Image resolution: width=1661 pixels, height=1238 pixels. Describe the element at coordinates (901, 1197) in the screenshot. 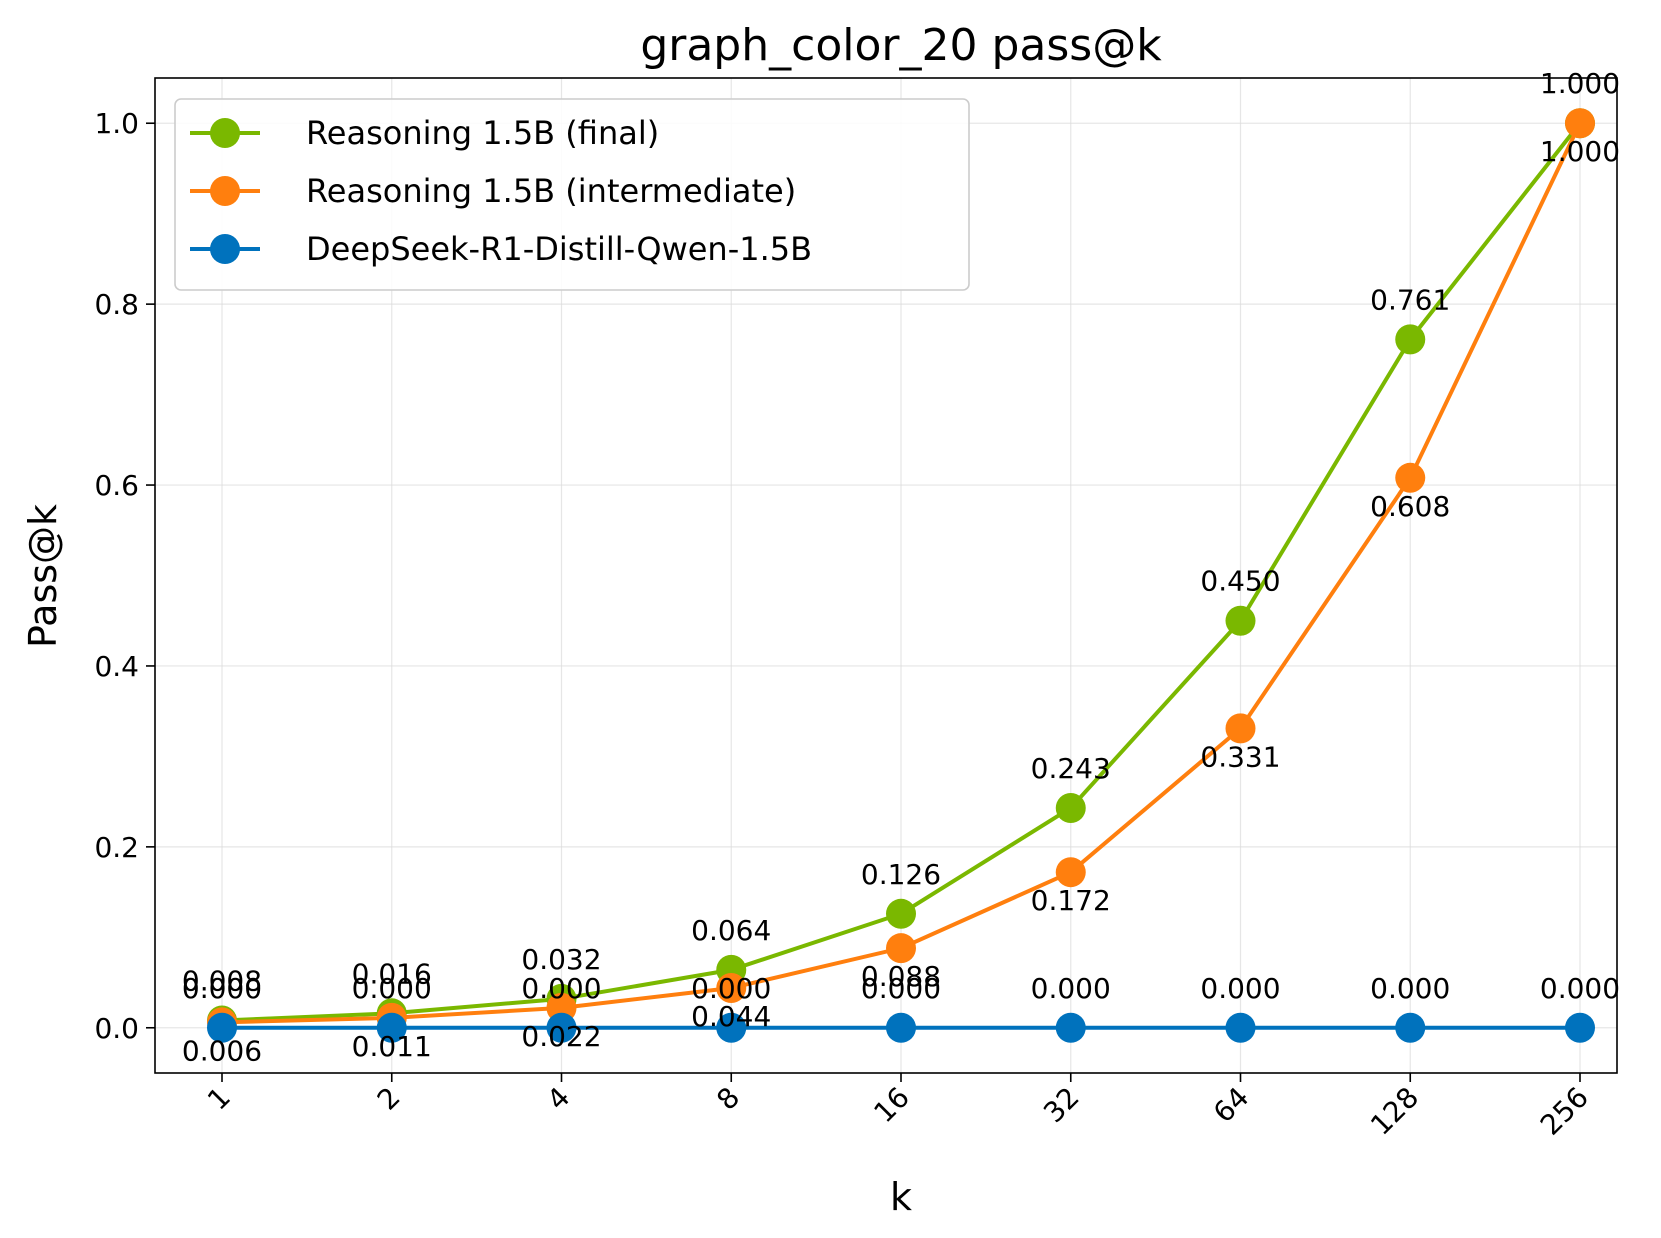

I see `x-axis-label: k` at that location.